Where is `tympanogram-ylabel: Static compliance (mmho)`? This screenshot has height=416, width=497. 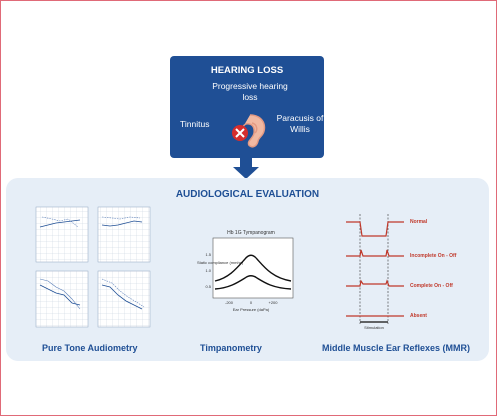
tympanogram-ylabel: Static compliance (mmho) is located at coordinates (220, 262).